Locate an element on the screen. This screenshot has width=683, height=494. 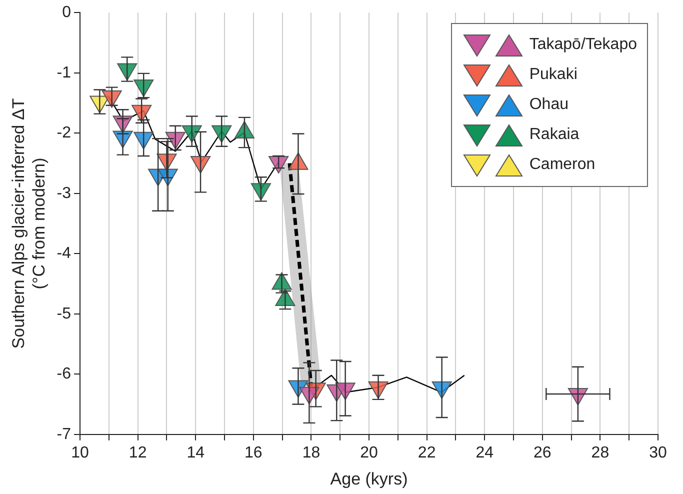
x-axis-title: Age (kyrs) is located at coordinates (369, 478).